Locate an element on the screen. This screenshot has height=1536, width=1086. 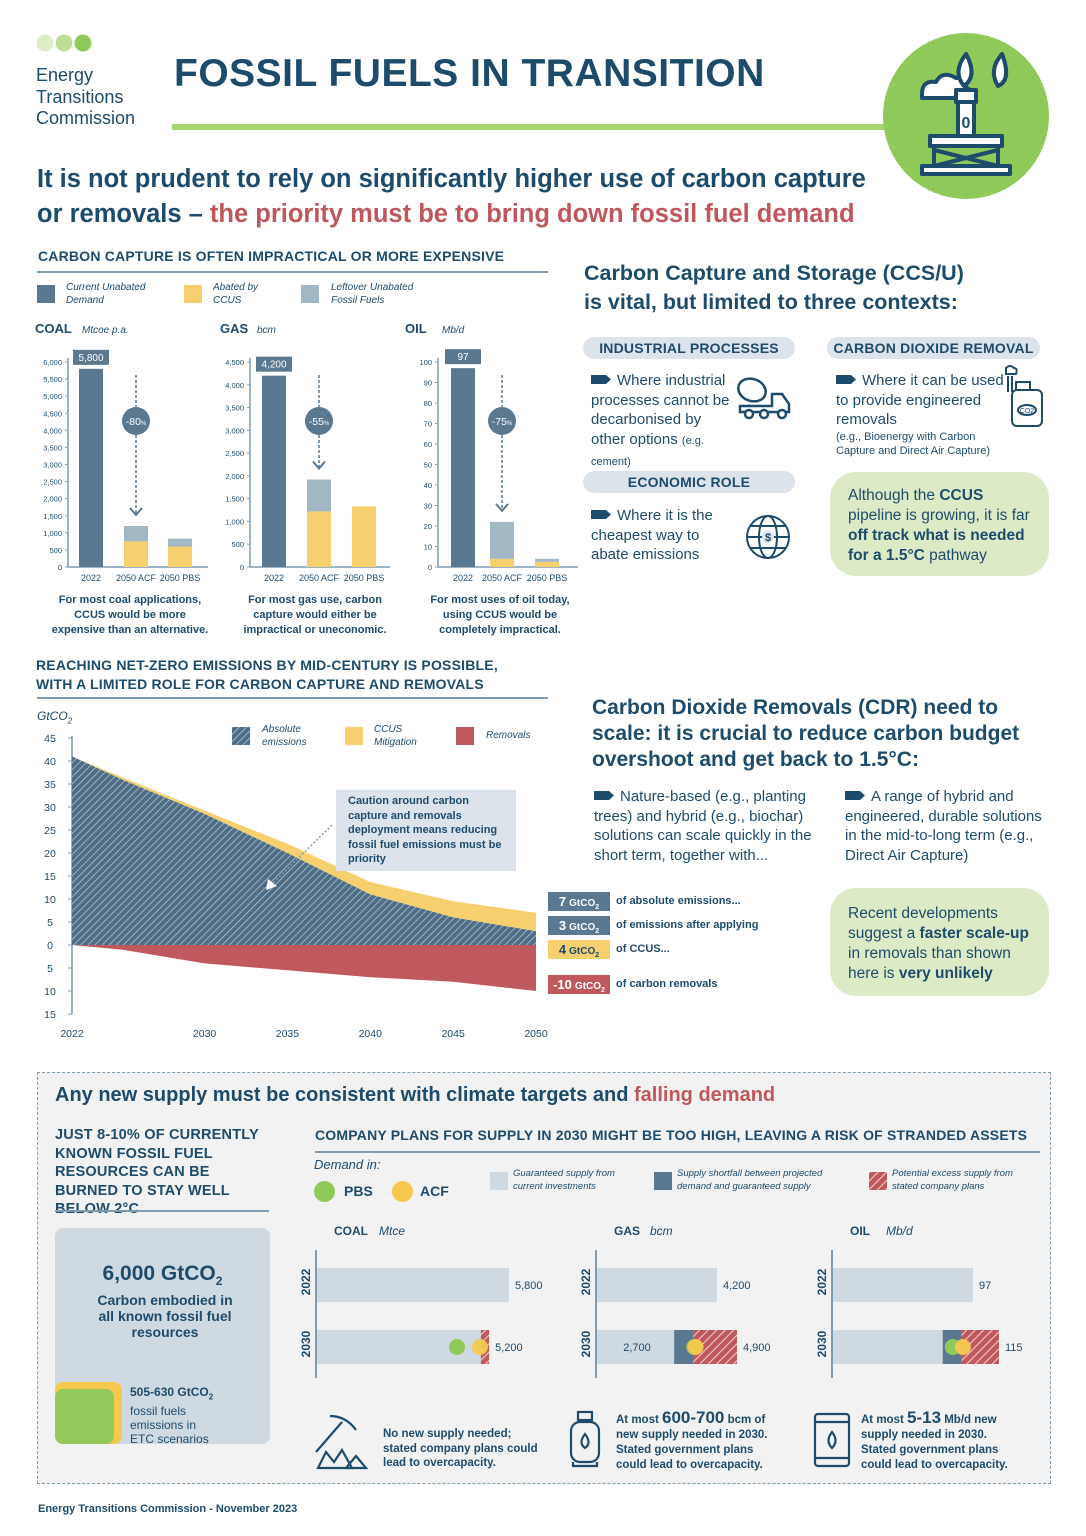
chart-title: OIL is located at coordinates (416, 328).